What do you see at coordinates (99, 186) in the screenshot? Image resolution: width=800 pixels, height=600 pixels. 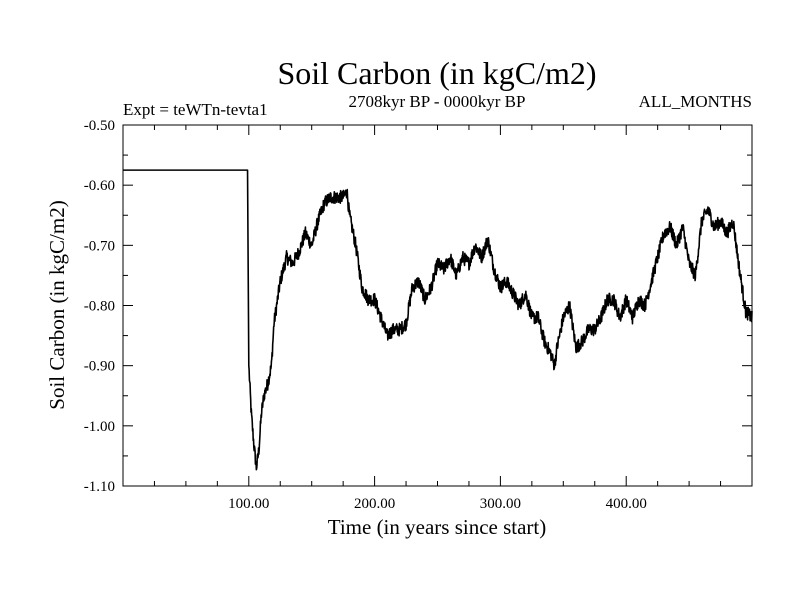 I see `y-tick-label: -0.60` at bounding box center [99, 186].